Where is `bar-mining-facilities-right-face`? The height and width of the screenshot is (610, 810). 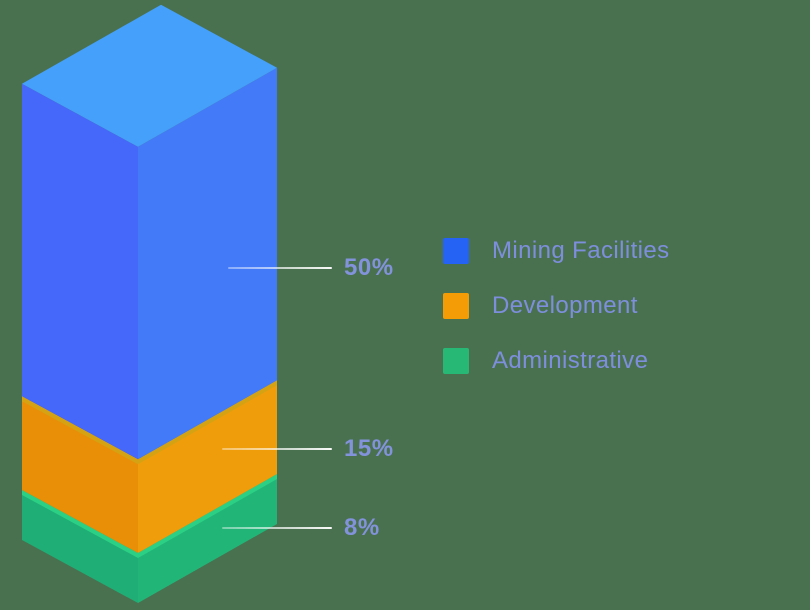
bar-mining-facilities-right-face is located at coordinates (207, 263).